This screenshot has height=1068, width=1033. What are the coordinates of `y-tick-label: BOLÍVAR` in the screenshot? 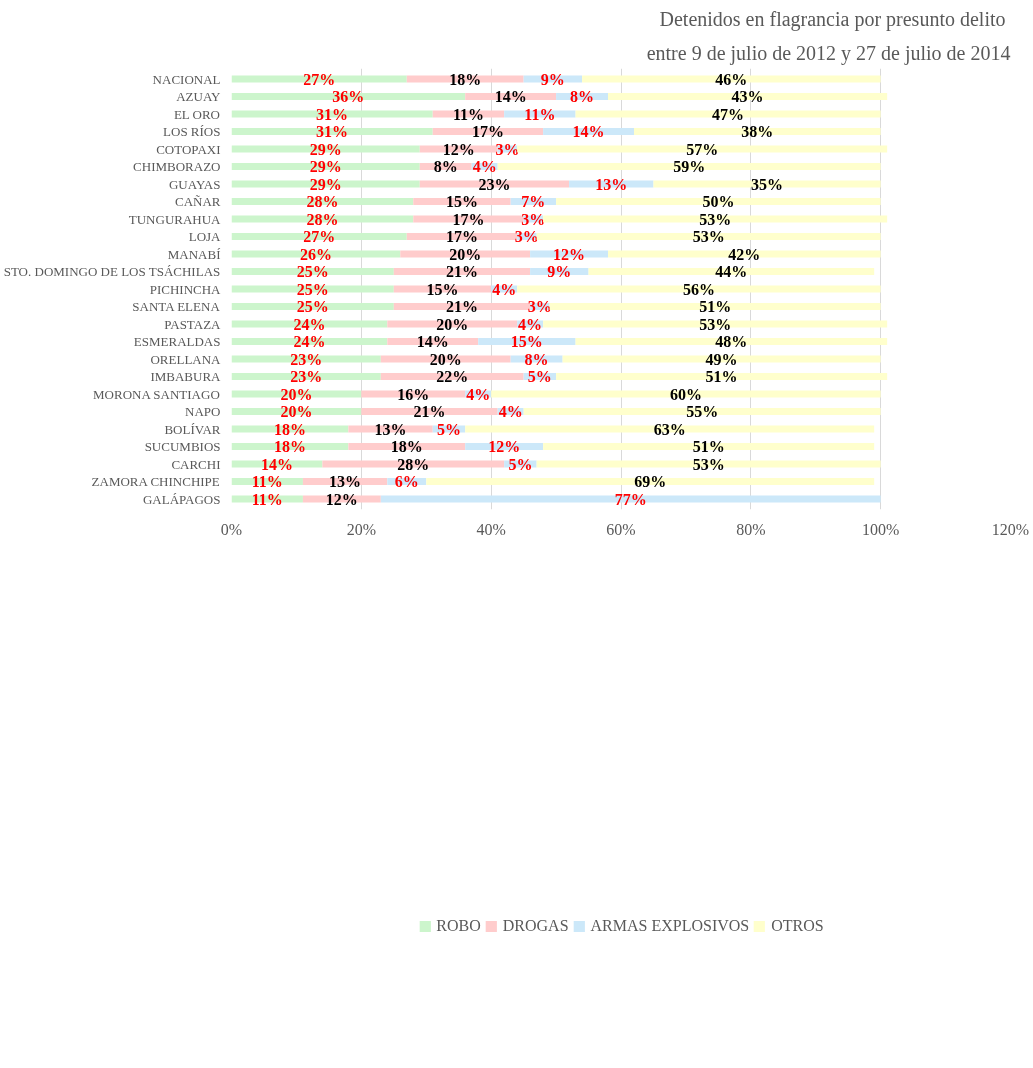 It's located at (192, 429).